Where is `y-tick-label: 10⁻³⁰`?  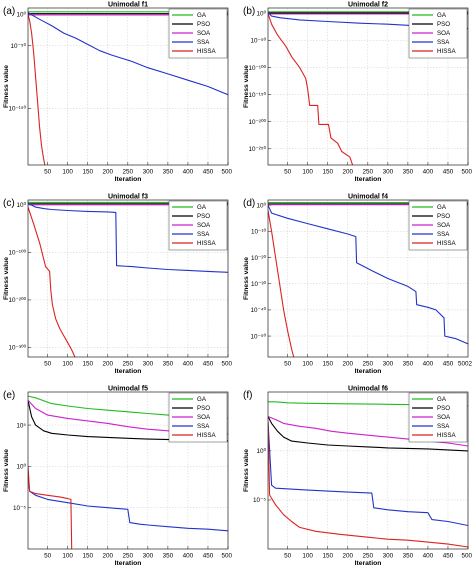 y-tick-label: 10⁻³⁰ is located at coordinates (258, 284).